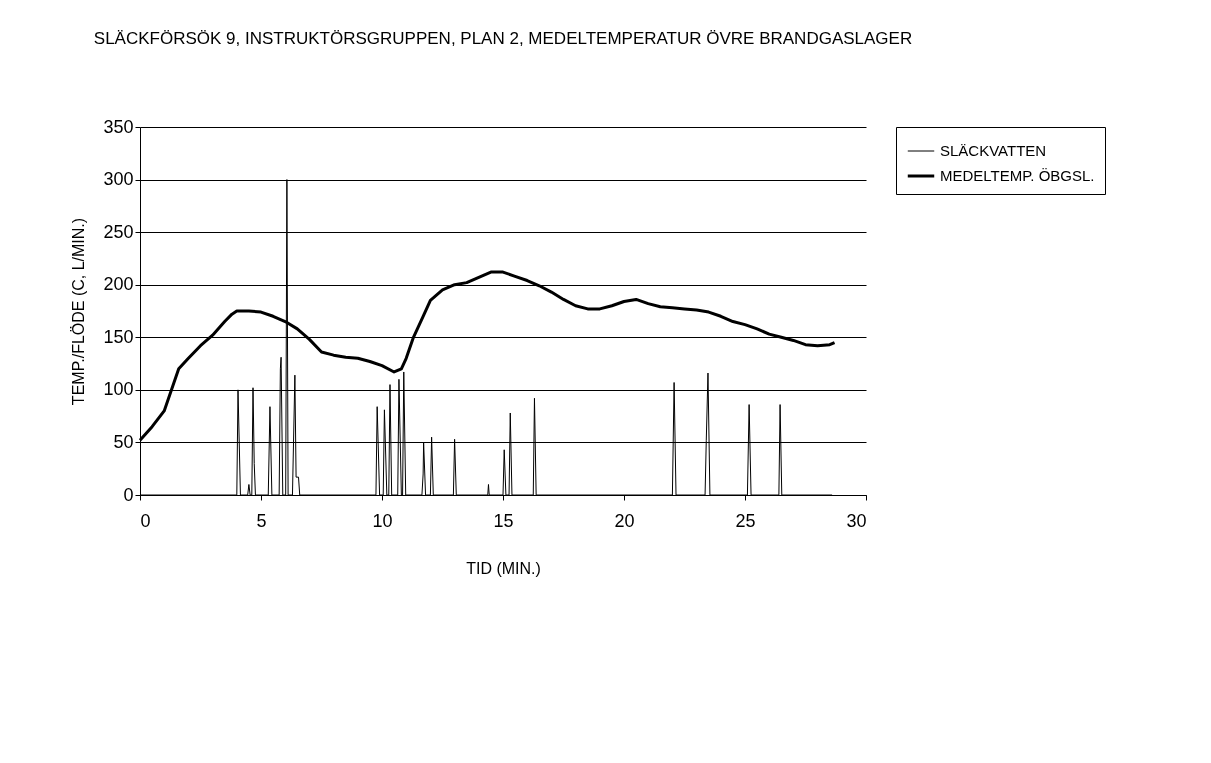  Describe the element at coordinates (856, 520) in the screenshot. I see `x-tick-label: 30` at that location.